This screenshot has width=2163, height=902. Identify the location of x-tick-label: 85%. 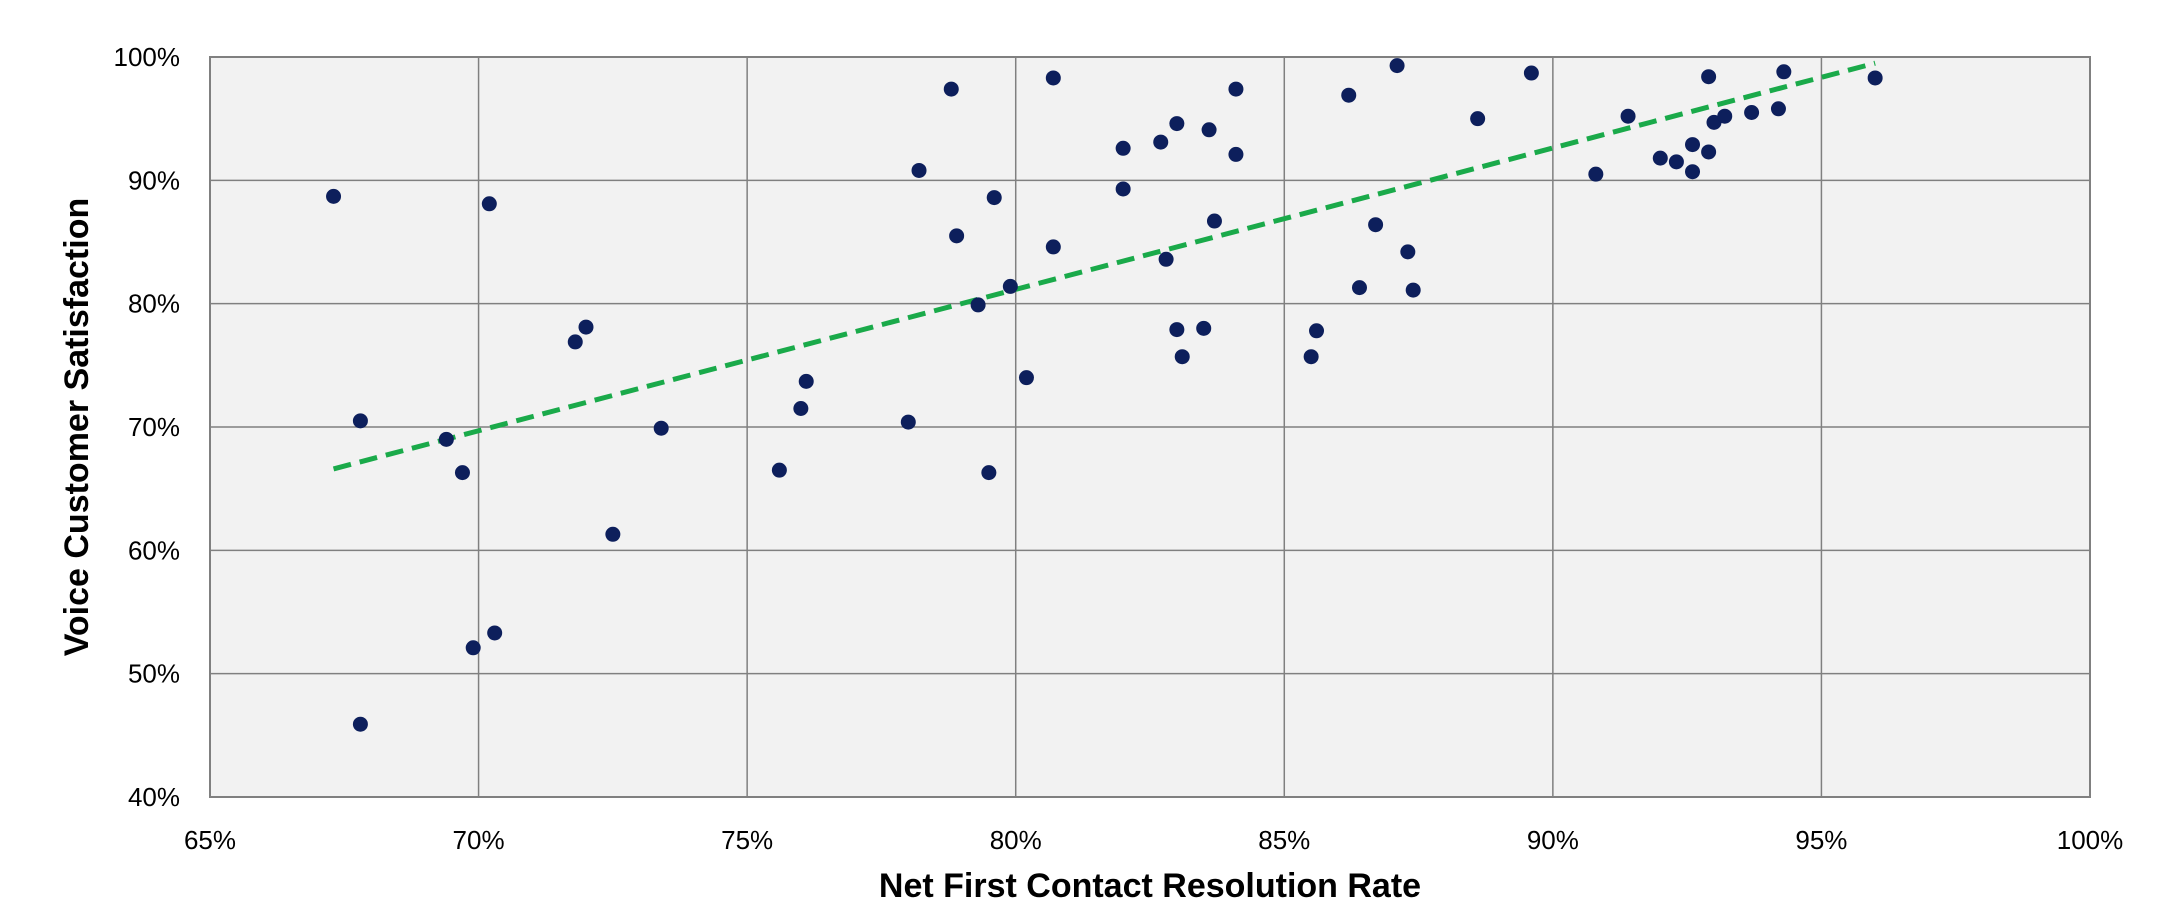
(1284, 840).